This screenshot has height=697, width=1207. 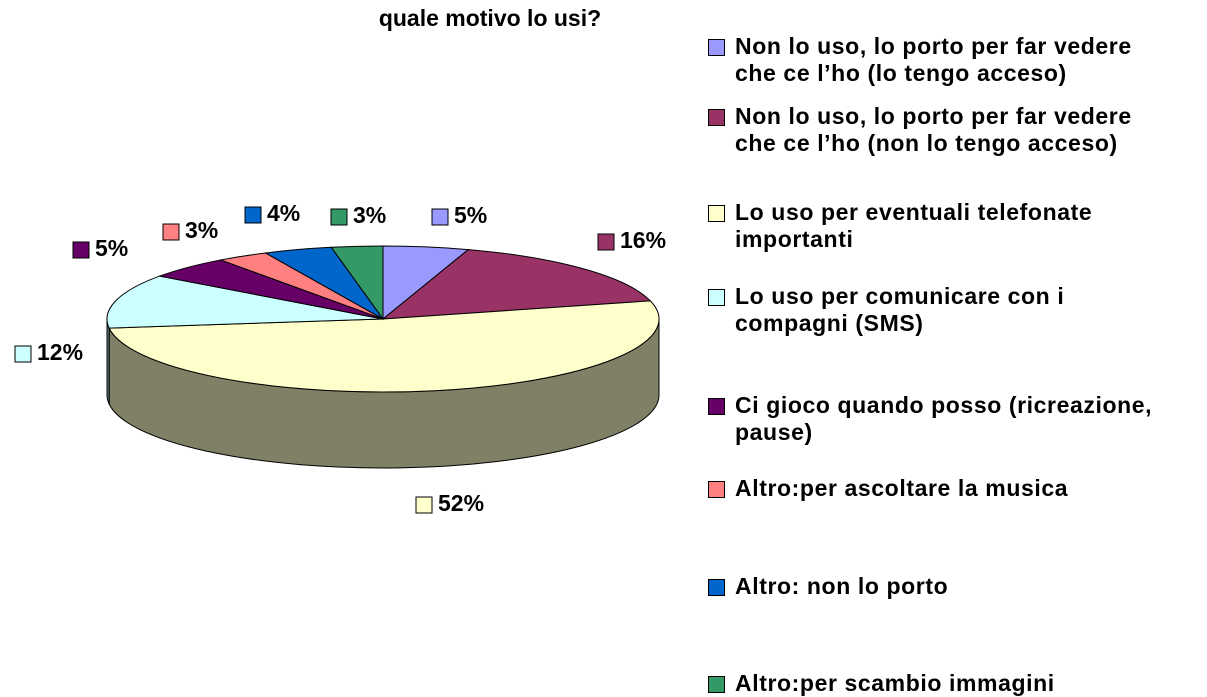 I want to click on chart-title: quale motivo lo usi?, so click(x=490, y=18).